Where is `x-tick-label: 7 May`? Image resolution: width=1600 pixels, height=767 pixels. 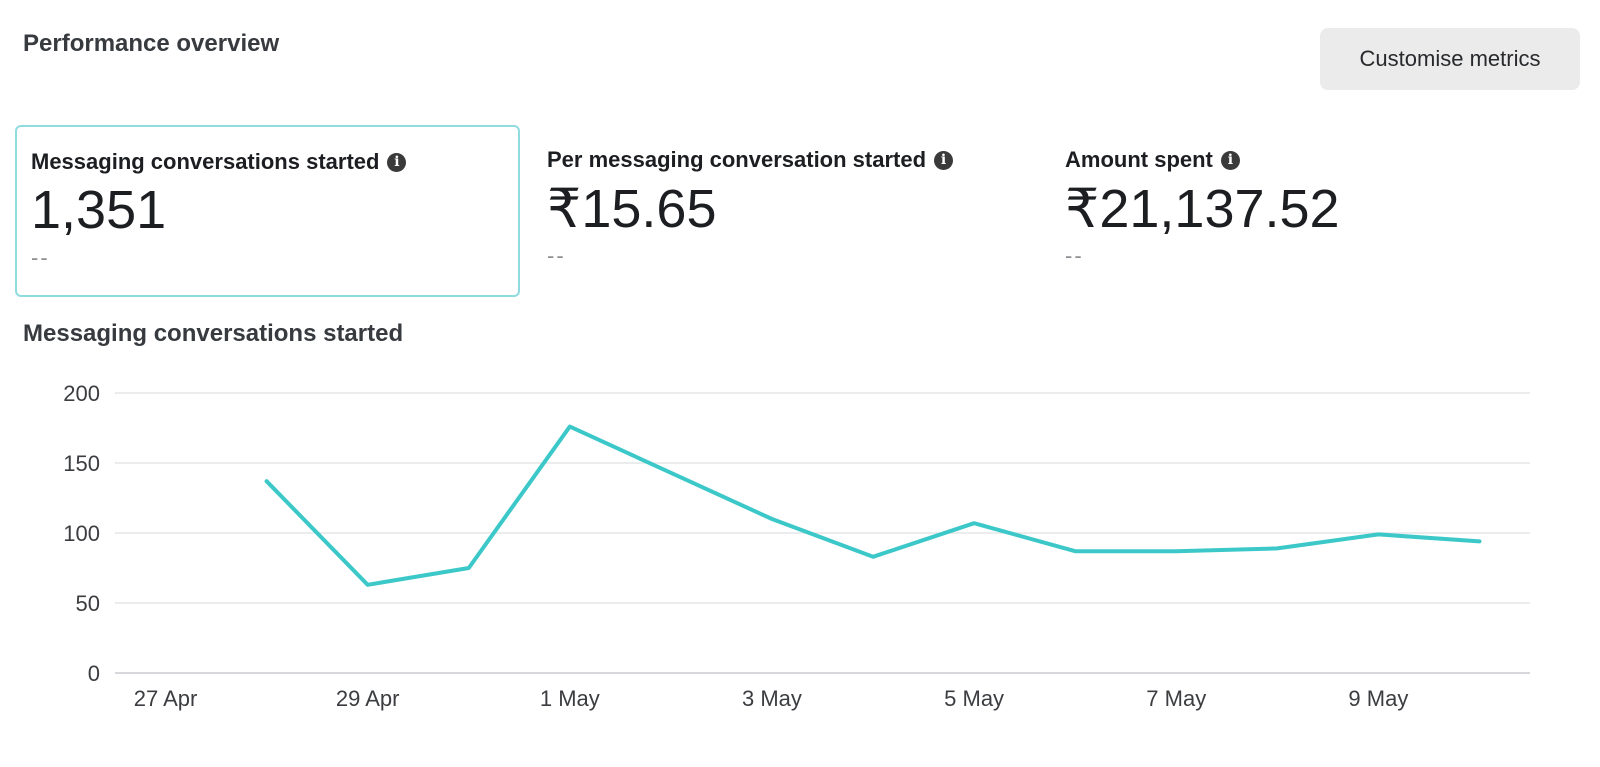 x-tick-label: 7 May is located at coordinates (1176, 698).